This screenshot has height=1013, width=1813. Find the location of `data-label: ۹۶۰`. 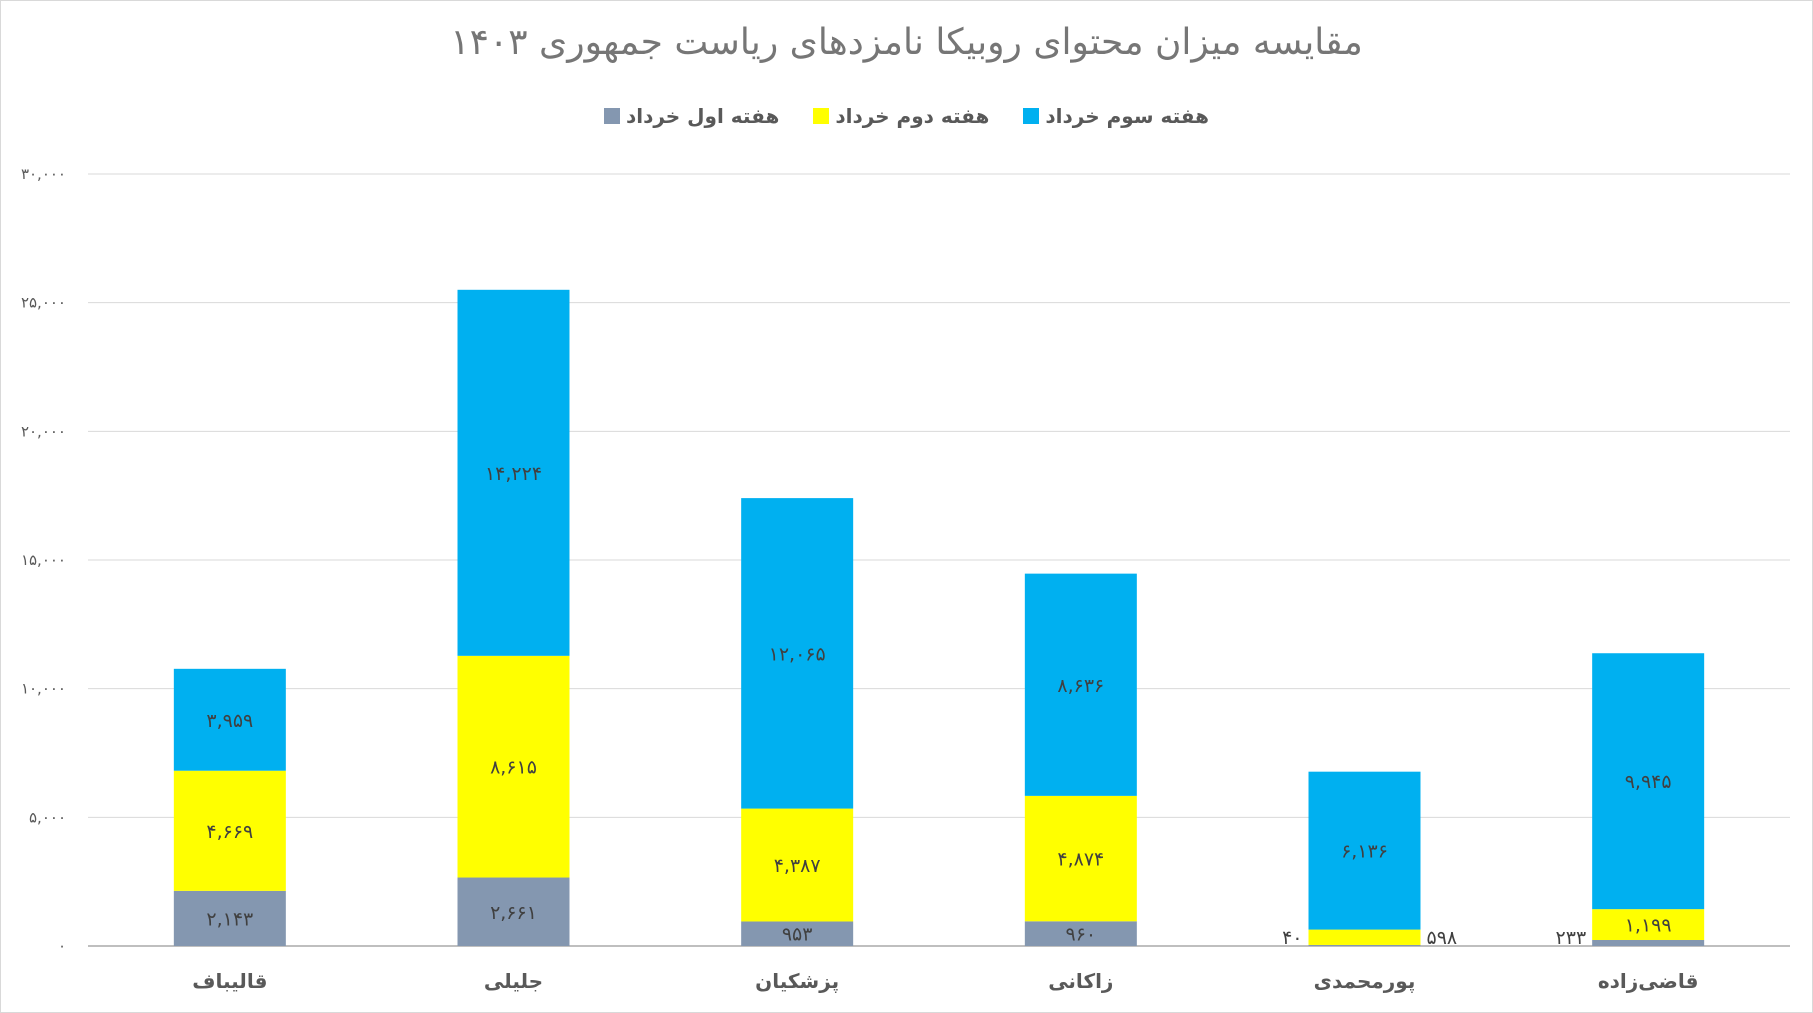

data-label: ۹۶۰ is located at coordinates (1081, 935).